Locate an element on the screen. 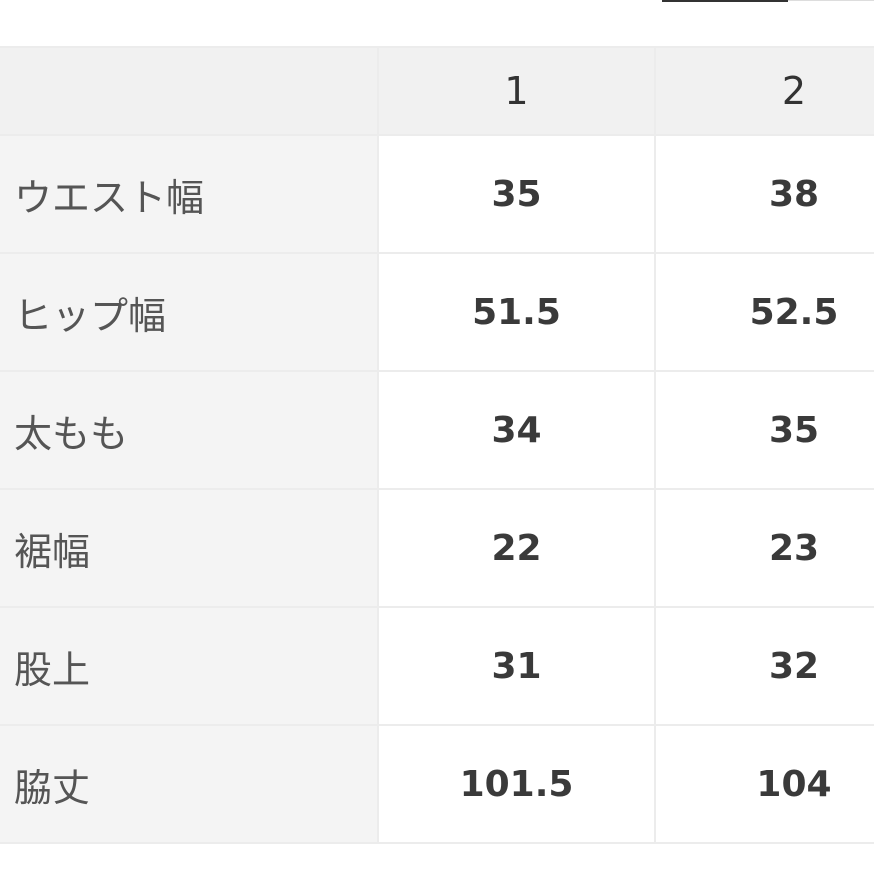  table-row: 太もも 34 35 is located at coordinates (437, 430).